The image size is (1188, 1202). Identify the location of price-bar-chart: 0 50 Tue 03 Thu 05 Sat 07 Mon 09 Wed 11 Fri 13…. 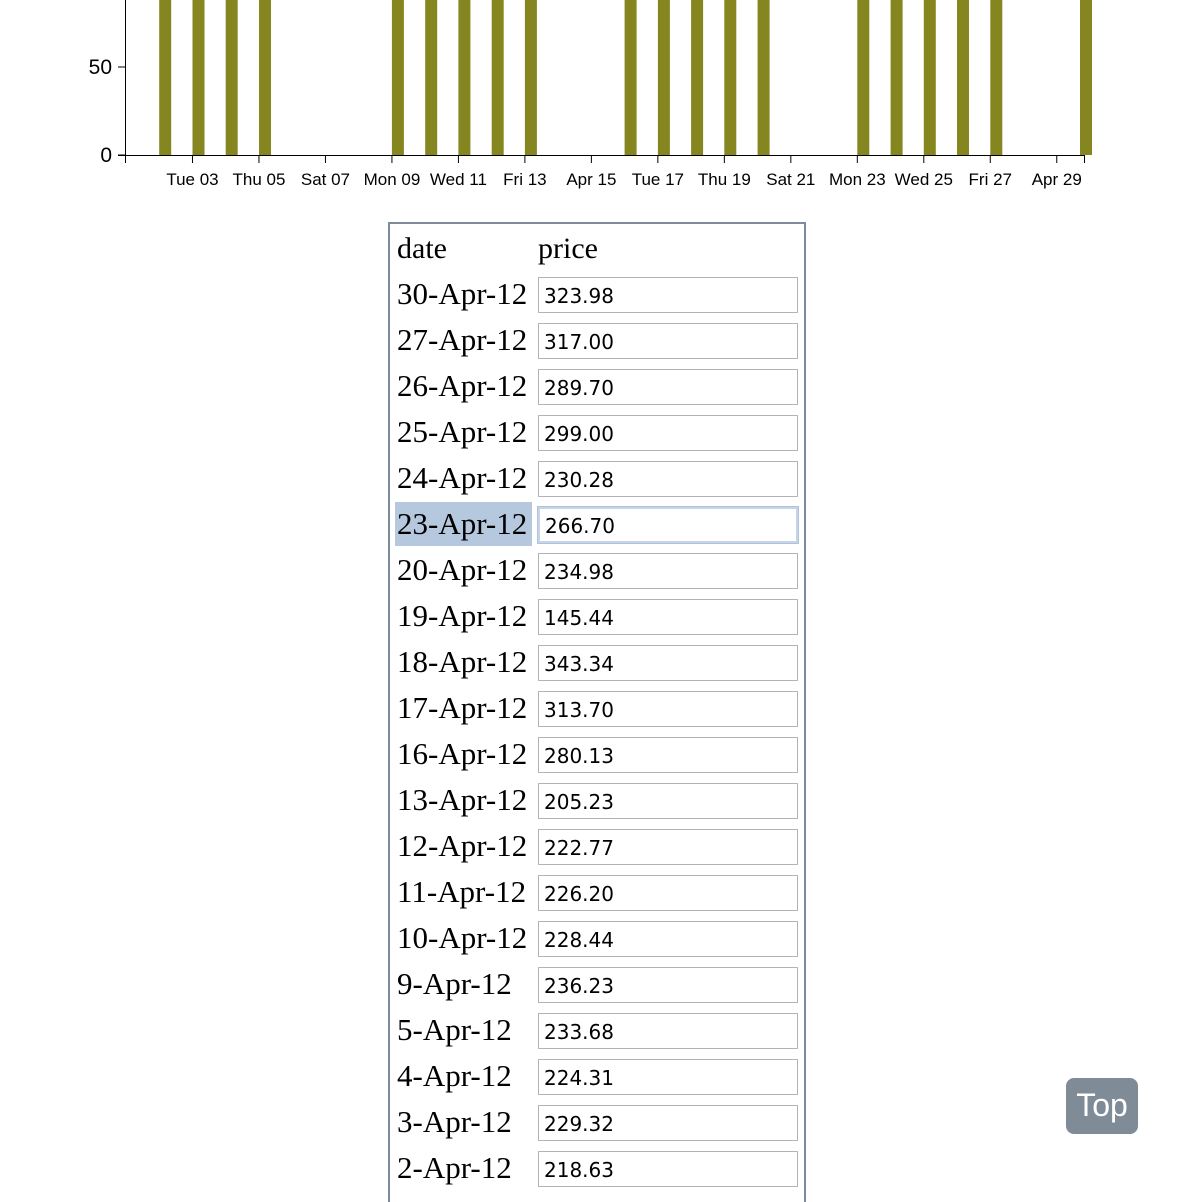
(590, 94).